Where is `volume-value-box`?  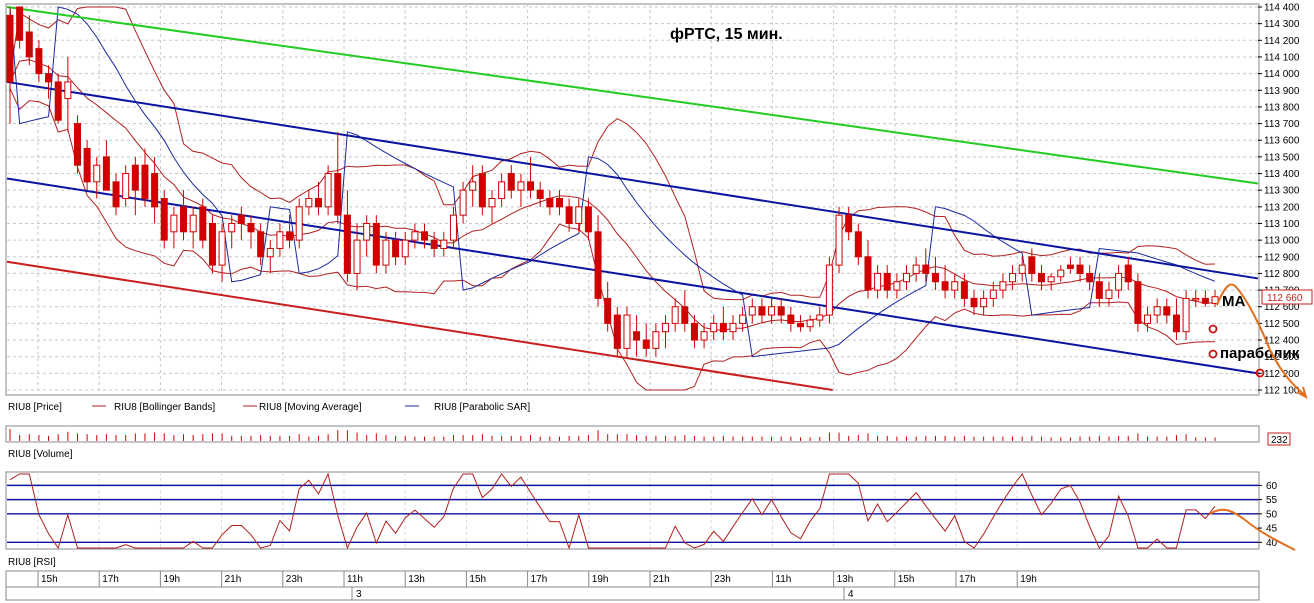
volume-value-box is located at coordinates (1279, 439).